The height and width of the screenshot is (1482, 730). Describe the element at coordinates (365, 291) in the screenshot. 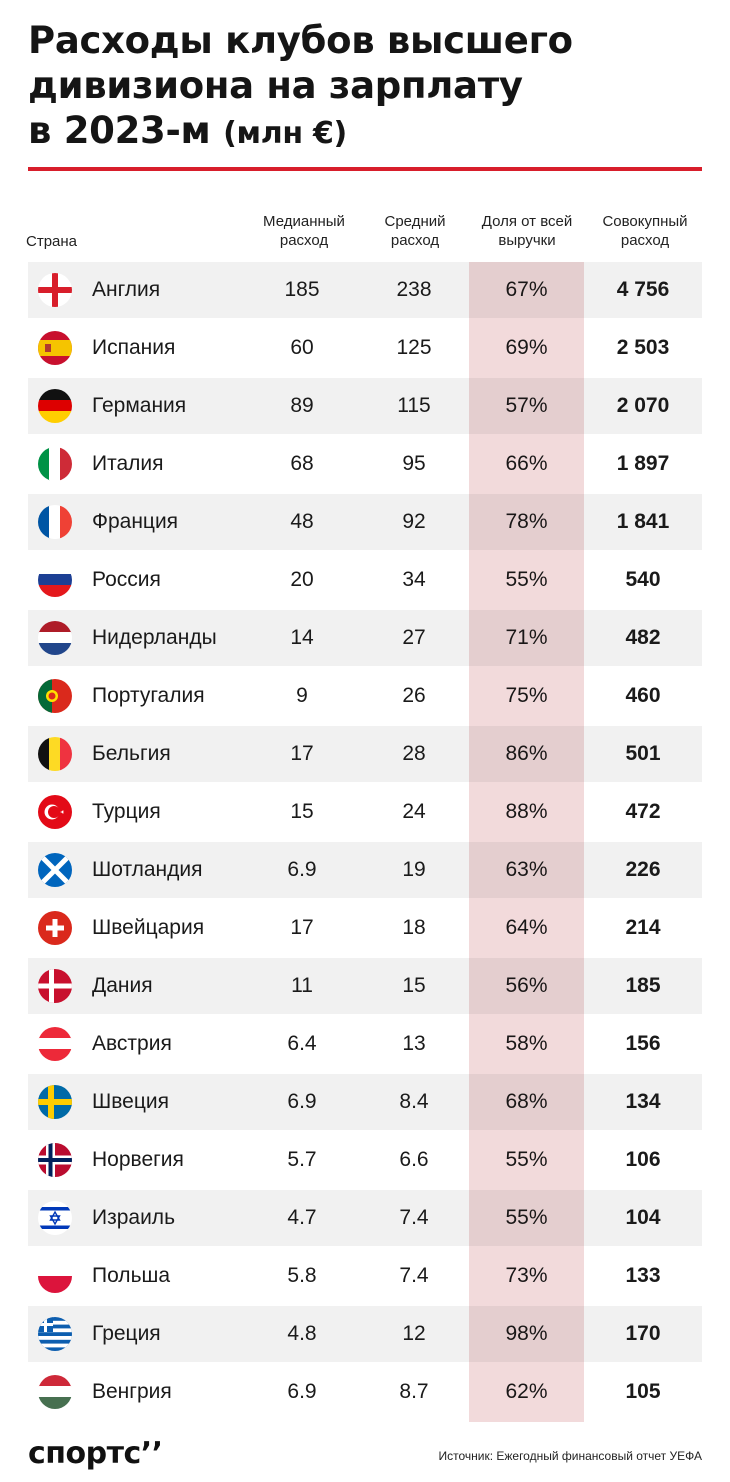

I see `table-row: Англия18523867%4 756` at that location.